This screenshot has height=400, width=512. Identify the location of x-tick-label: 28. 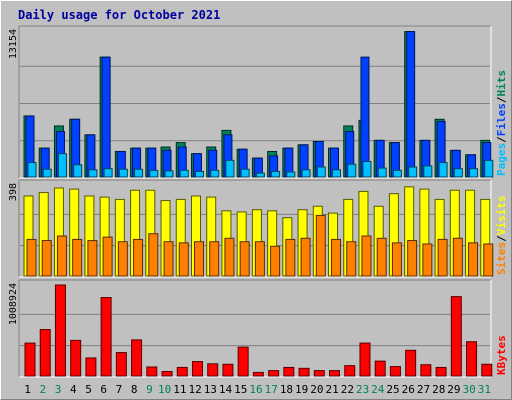
(438, 389).